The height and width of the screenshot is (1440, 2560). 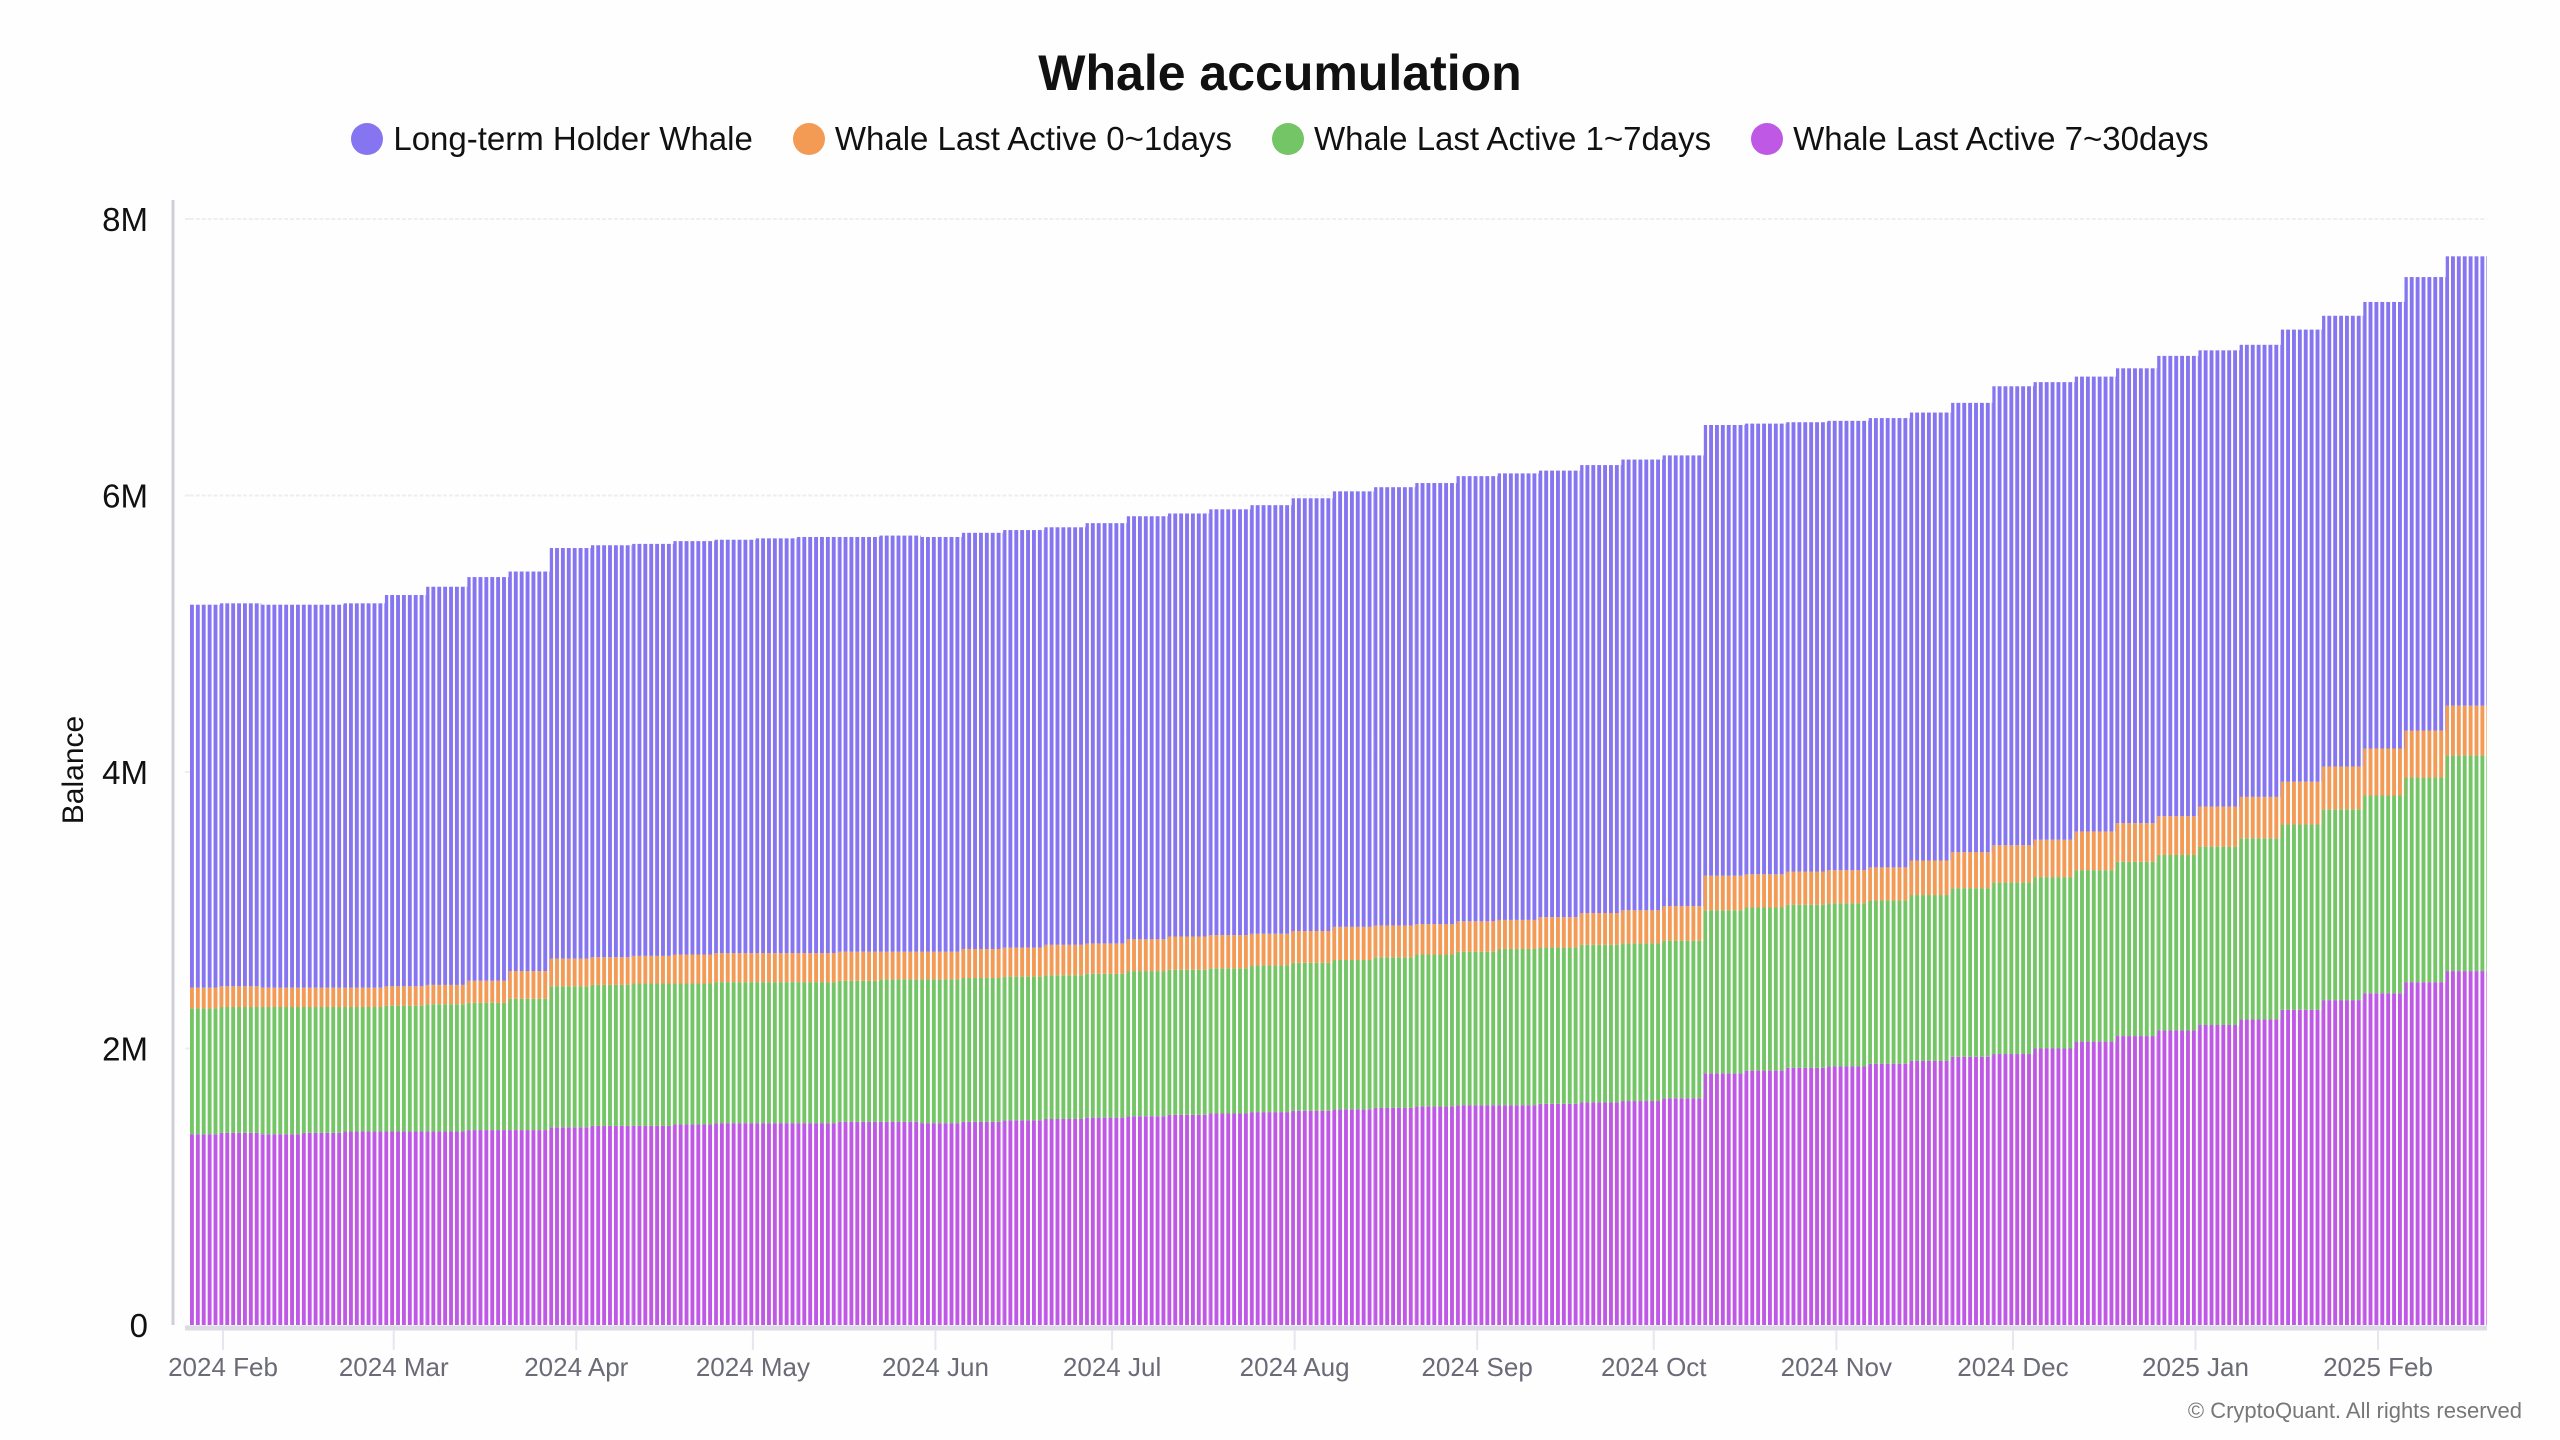 What do you see at coordinates (552, 139) in the screenshot?
I see `legend-item-long-term-holder: Long-term Holder Whale` at bounding box center [552, 139].